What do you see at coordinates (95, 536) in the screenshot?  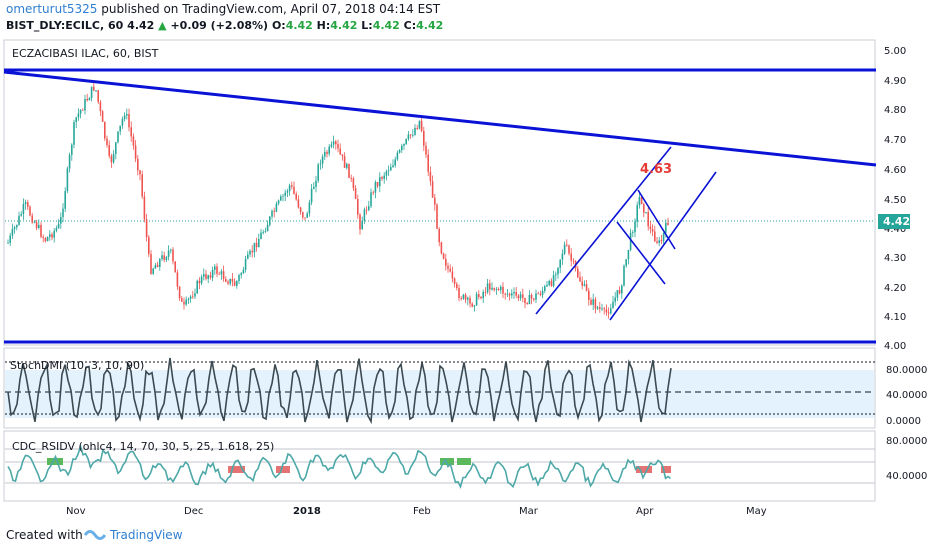 I see `tradingview-logo-icon` at bounding box center [95, 536].